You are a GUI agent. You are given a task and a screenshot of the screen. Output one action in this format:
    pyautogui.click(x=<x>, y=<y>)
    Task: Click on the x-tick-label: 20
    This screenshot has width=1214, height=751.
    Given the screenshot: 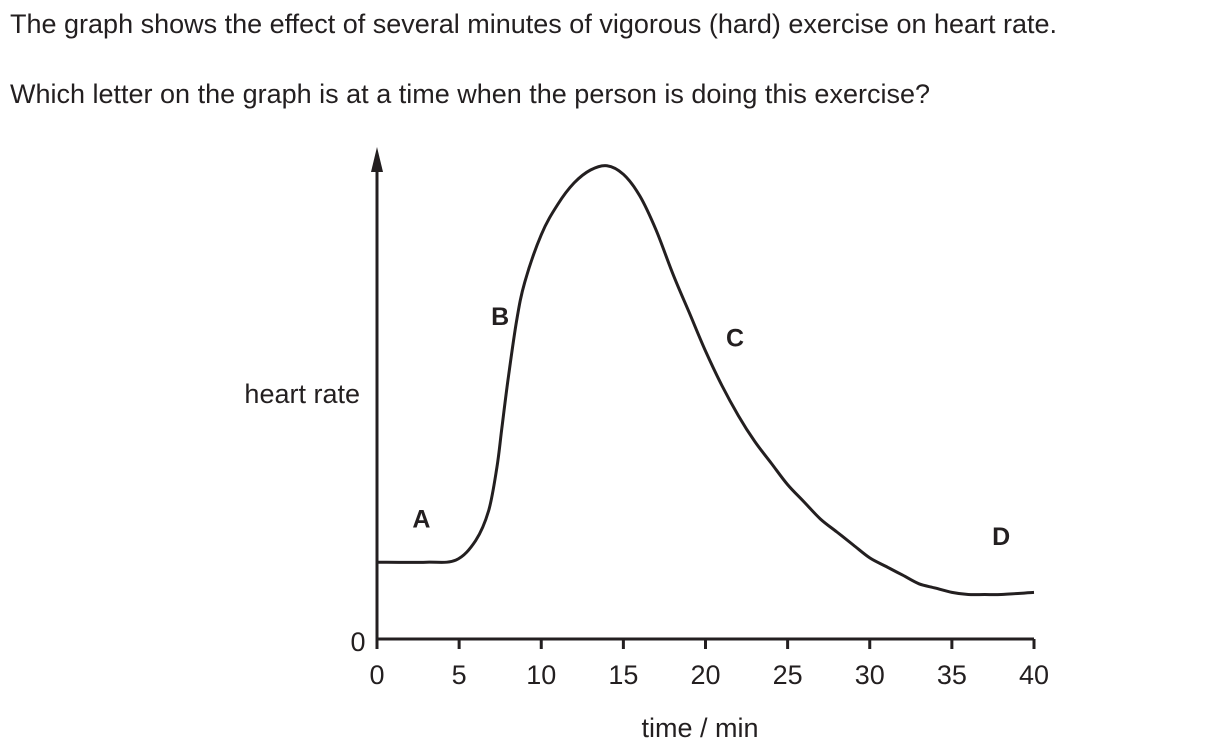 What is the action you would take?
    pyautogui.click(x=705, y=675)
    